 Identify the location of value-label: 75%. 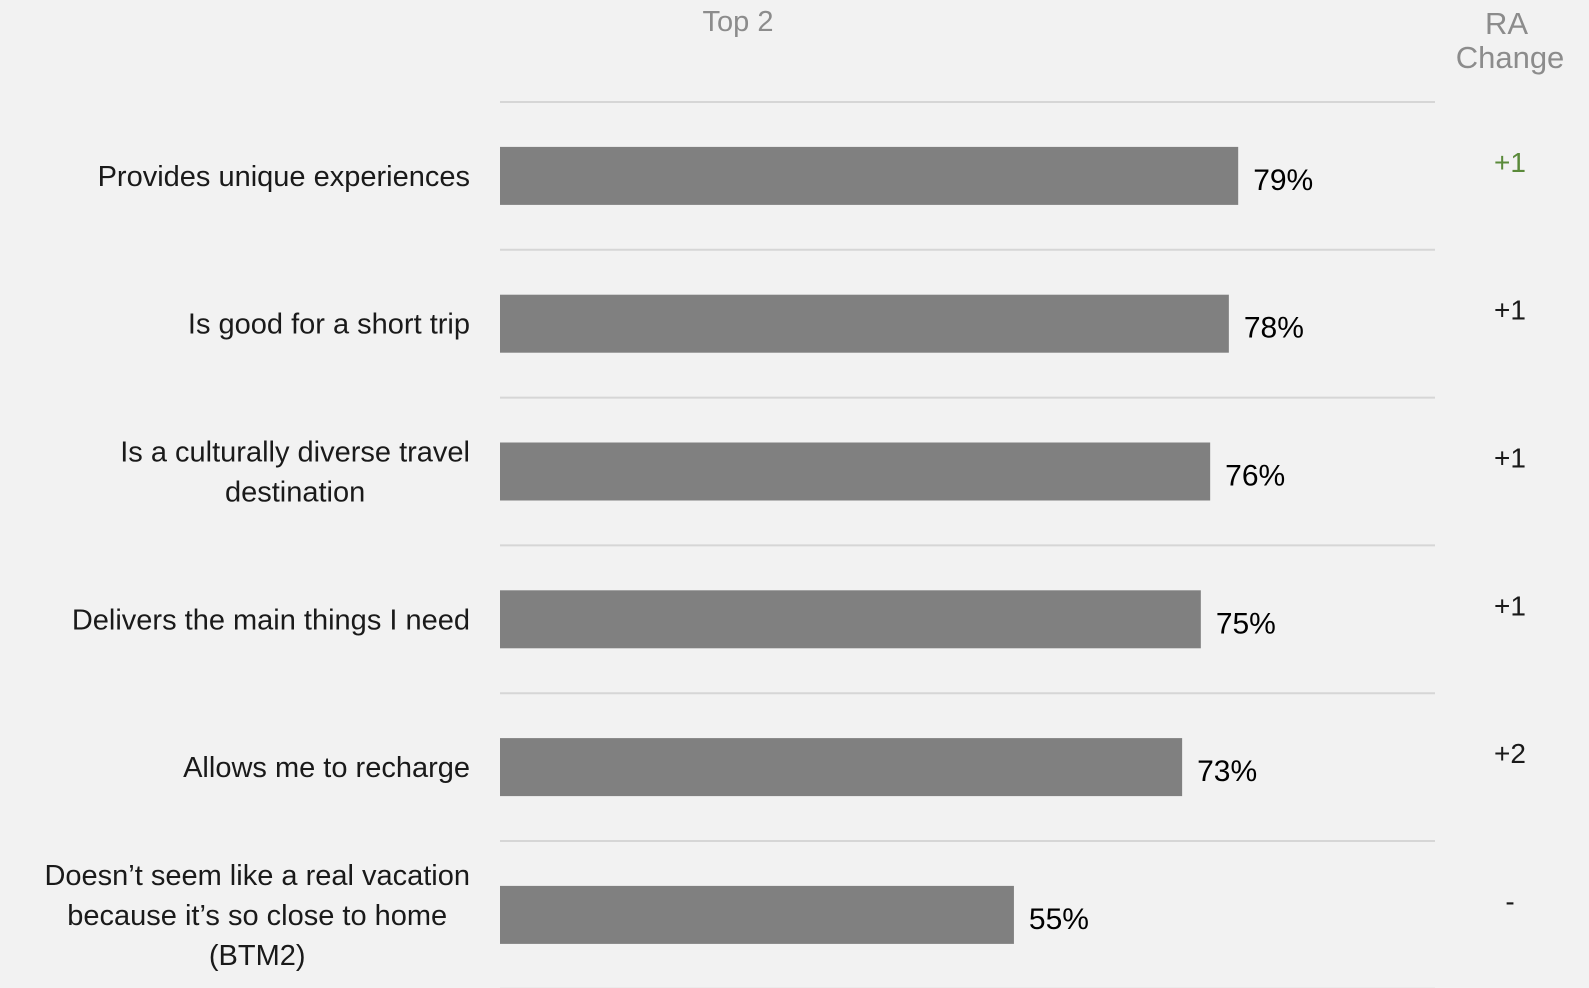
(1246, 623).